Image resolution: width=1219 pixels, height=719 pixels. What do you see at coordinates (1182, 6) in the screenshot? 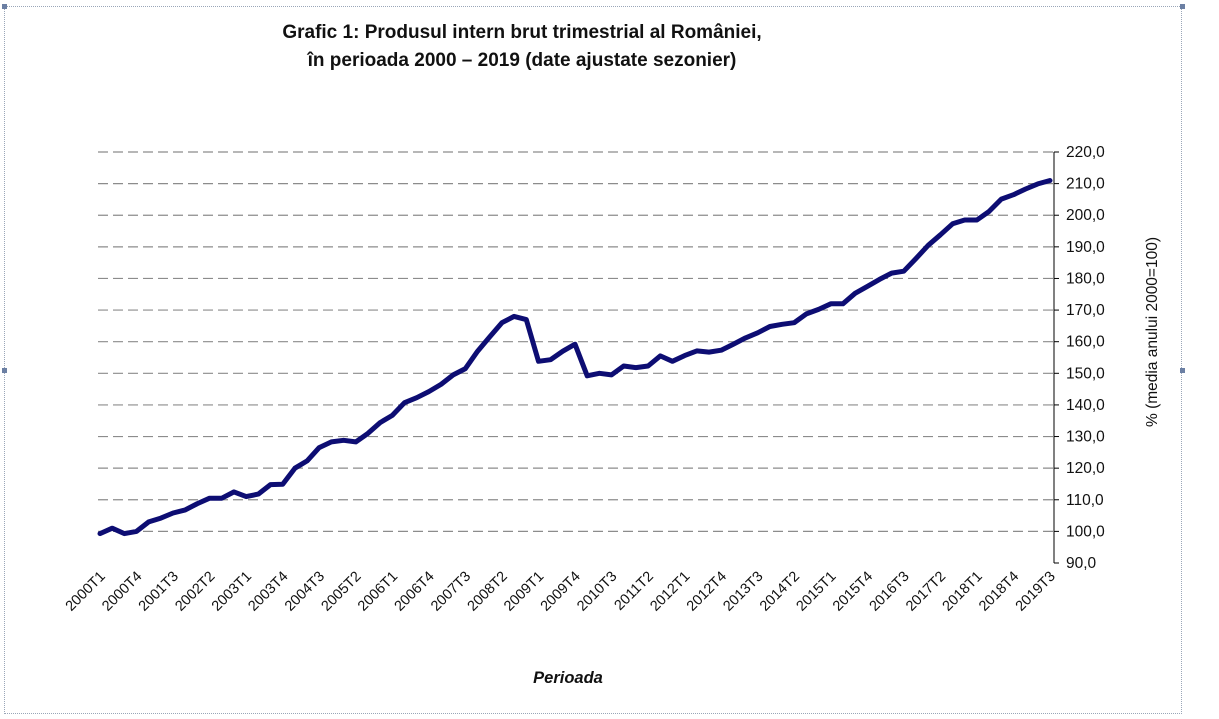
I see `resize-handle-top-right` at bounding box center [1182, 6].